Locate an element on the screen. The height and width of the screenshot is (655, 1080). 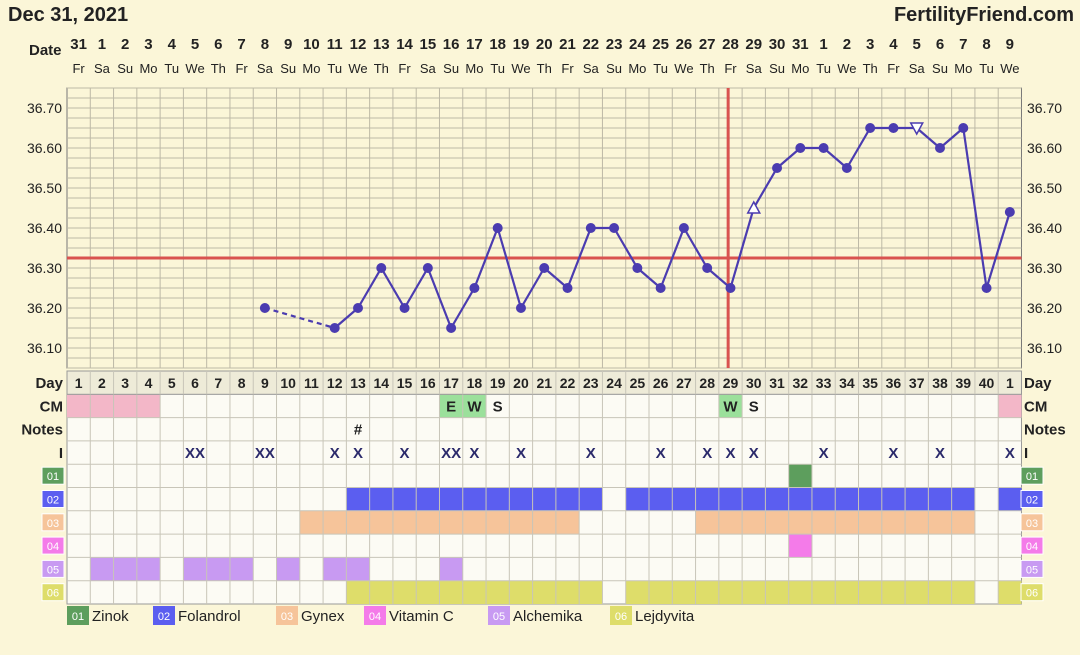
date-label: 26 is located at coordinates (684, 44).